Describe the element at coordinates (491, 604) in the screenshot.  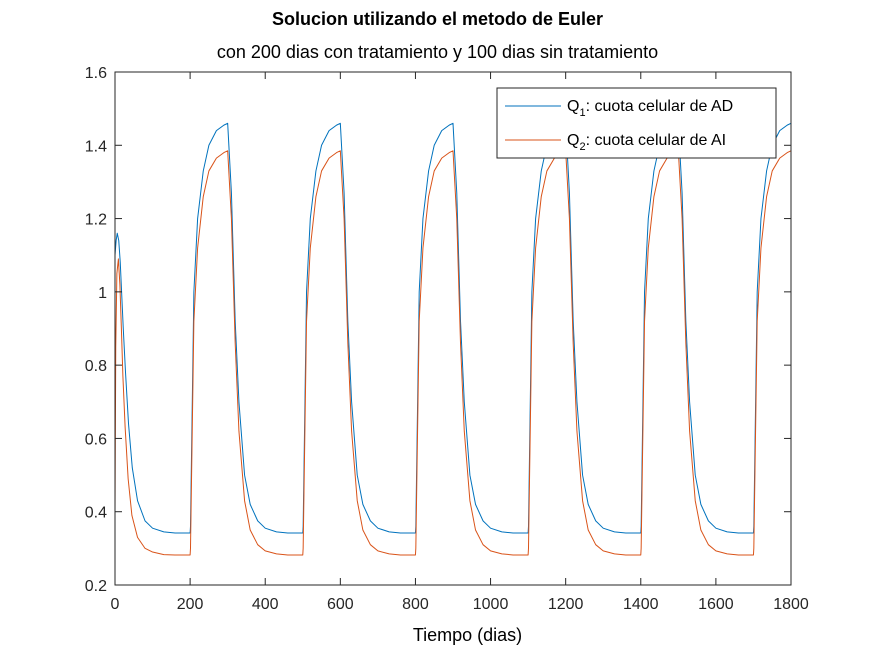
I see `x-tick-label: 1000` at that location.